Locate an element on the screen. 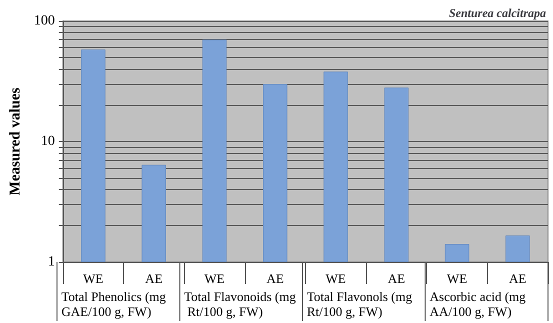  text: Ascorbic acid (mg AA/100 g, FW) is located at coordinates (479, 304).